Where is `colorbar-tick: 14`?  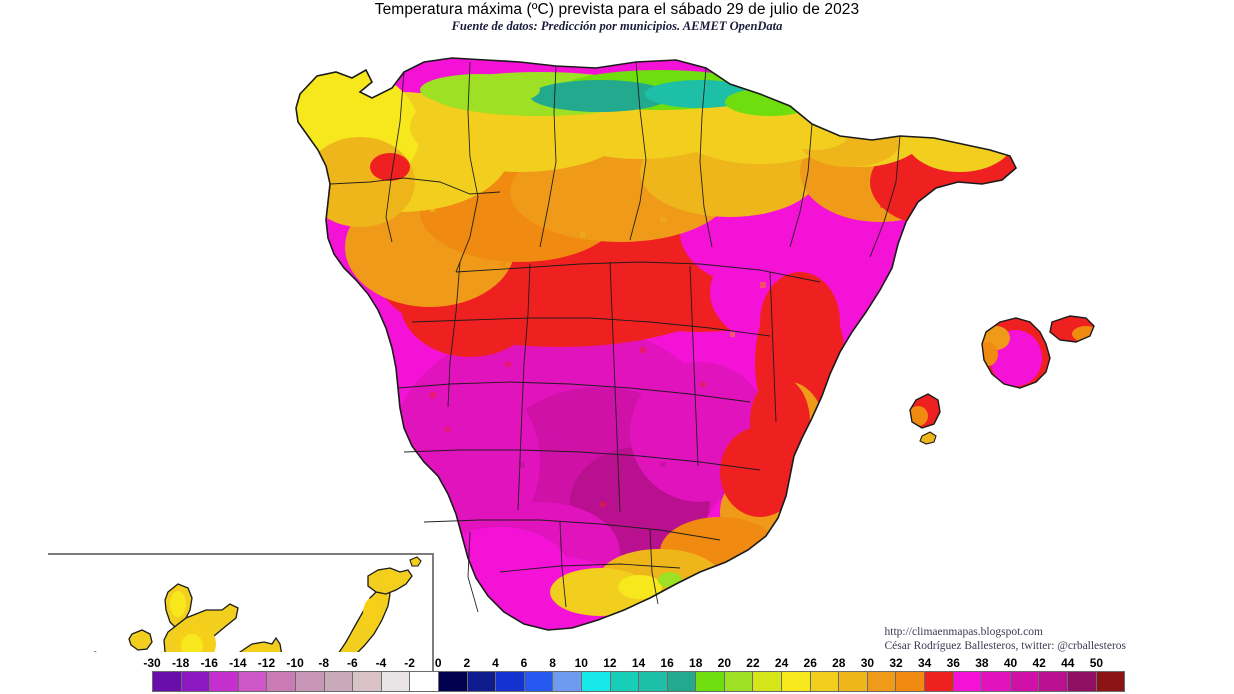
colorbar-tick: 14 is located at coordinates (638, 663).